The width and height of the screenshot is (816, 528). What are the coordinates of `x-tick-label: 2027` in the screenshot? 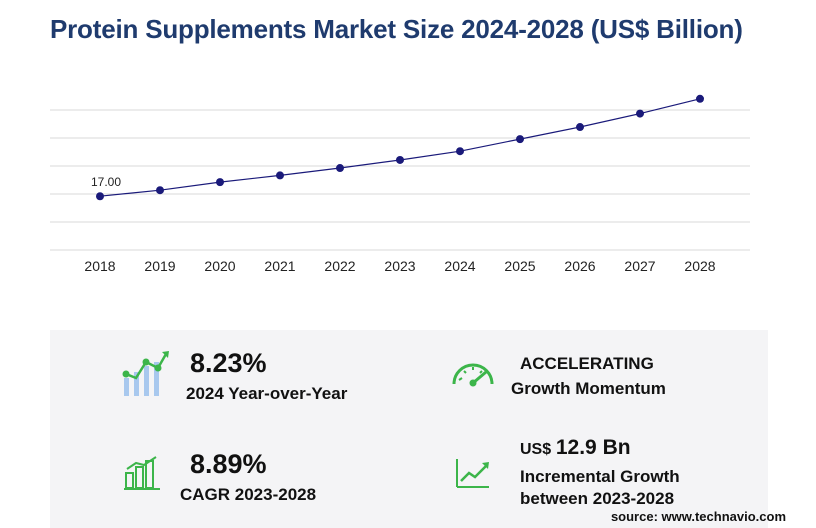 It's located at (639, 266).